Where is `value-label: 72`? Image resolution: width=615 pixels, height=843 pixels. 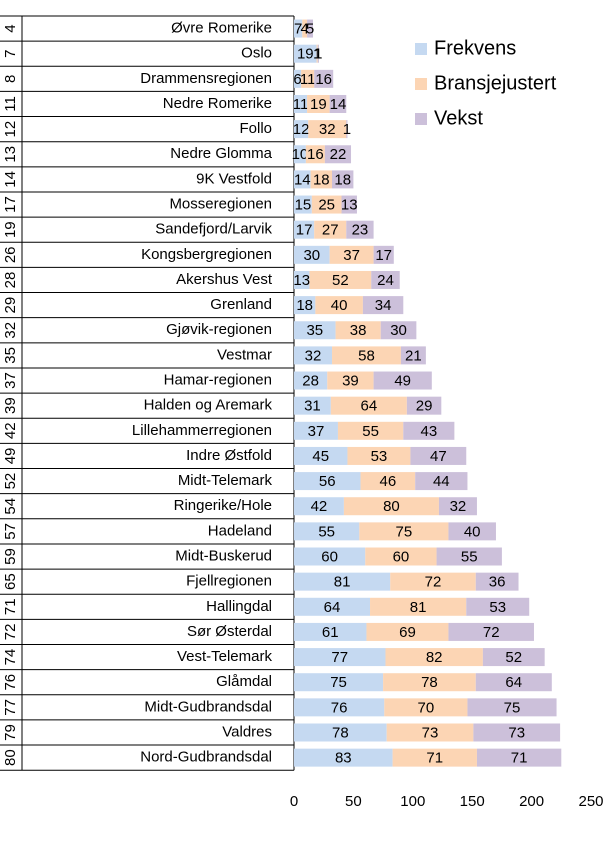
value-label: 72 is located at coordinates (433, 582).